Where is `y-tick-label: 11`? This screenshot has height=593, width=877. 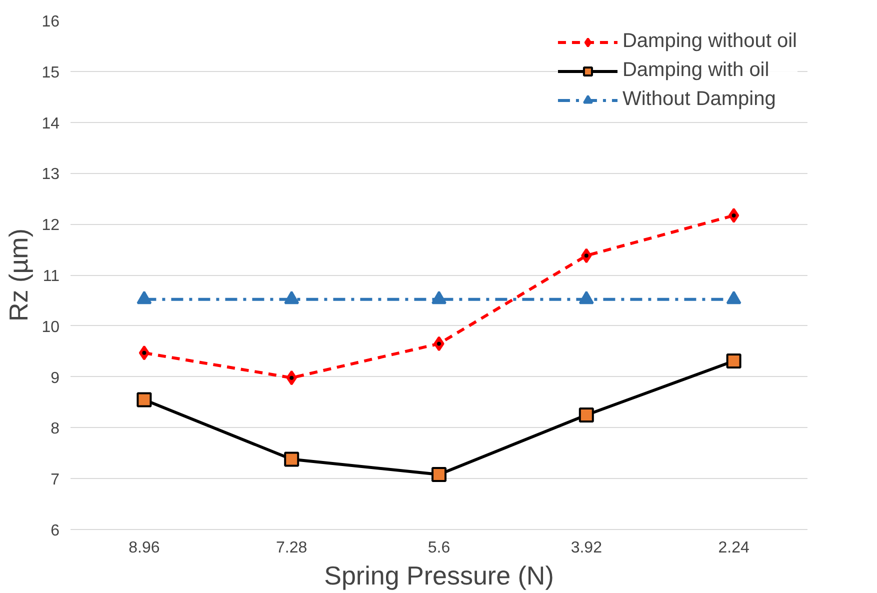 y-tick-label: 11 is located at coordinates (51, 276).